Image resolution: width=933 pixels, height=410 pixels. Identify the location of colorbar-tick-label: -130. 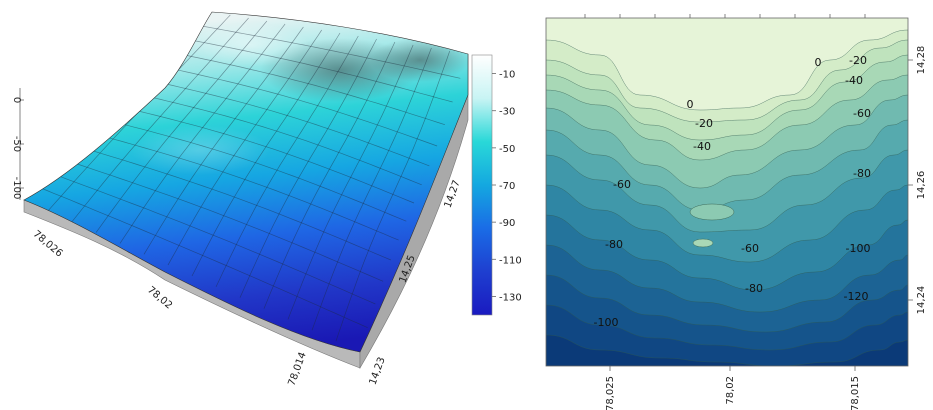
(510, 297).